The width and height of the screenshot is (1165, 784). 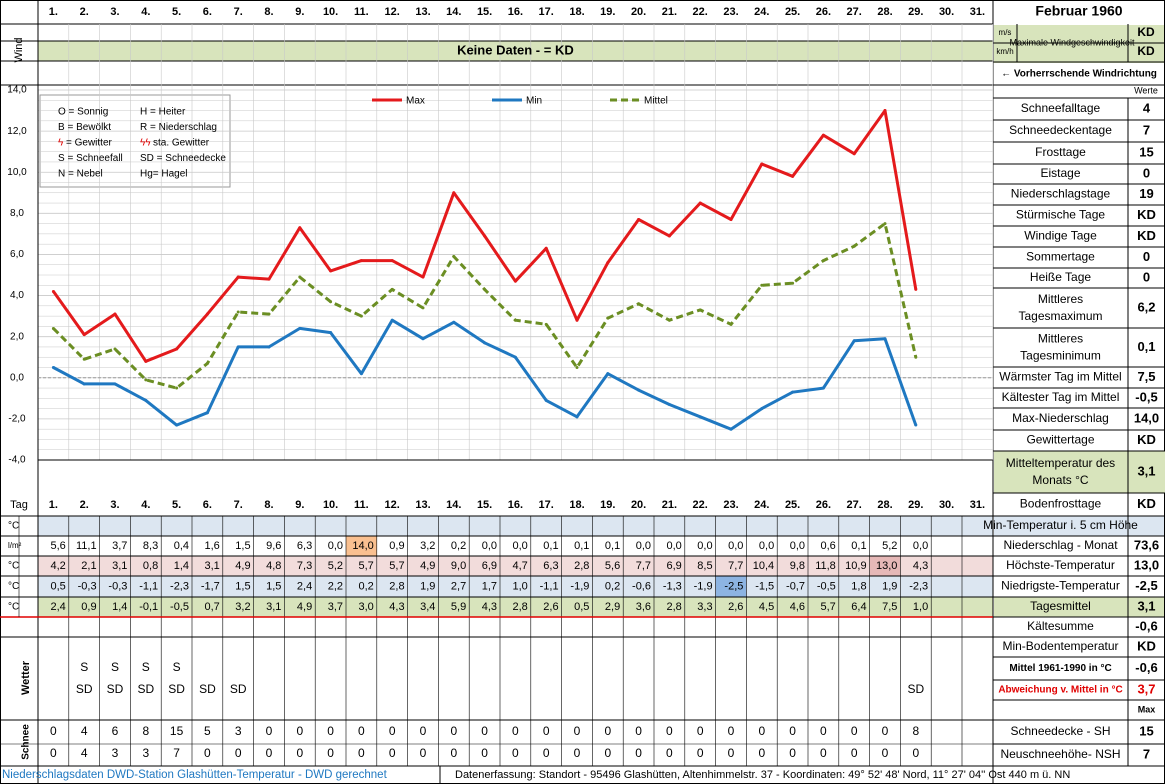 I want to click on stat-highlight-mittel, so click(x=1079, y=607).